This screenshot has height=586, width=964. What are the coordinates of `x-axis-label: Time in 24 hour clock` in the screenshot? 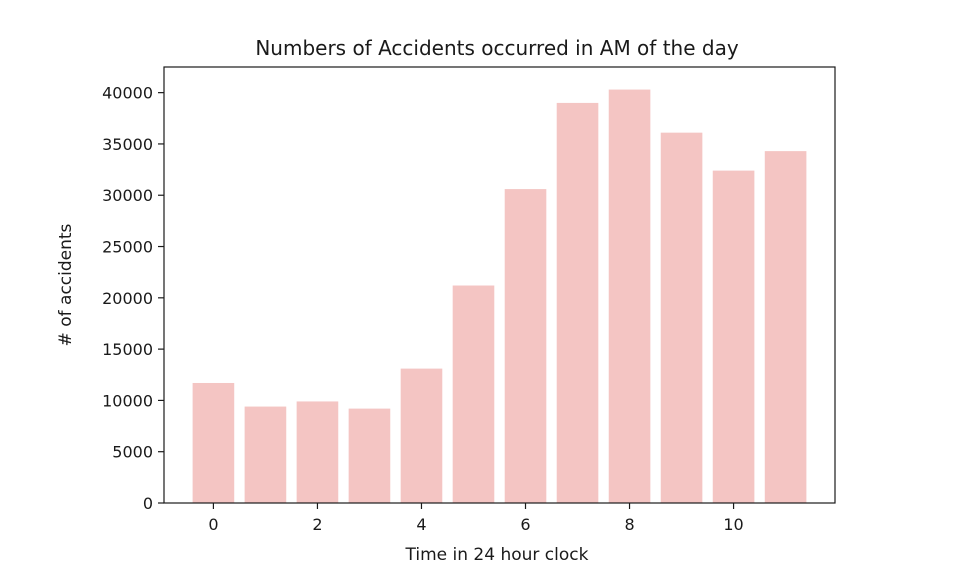 It's located at (497, 555).